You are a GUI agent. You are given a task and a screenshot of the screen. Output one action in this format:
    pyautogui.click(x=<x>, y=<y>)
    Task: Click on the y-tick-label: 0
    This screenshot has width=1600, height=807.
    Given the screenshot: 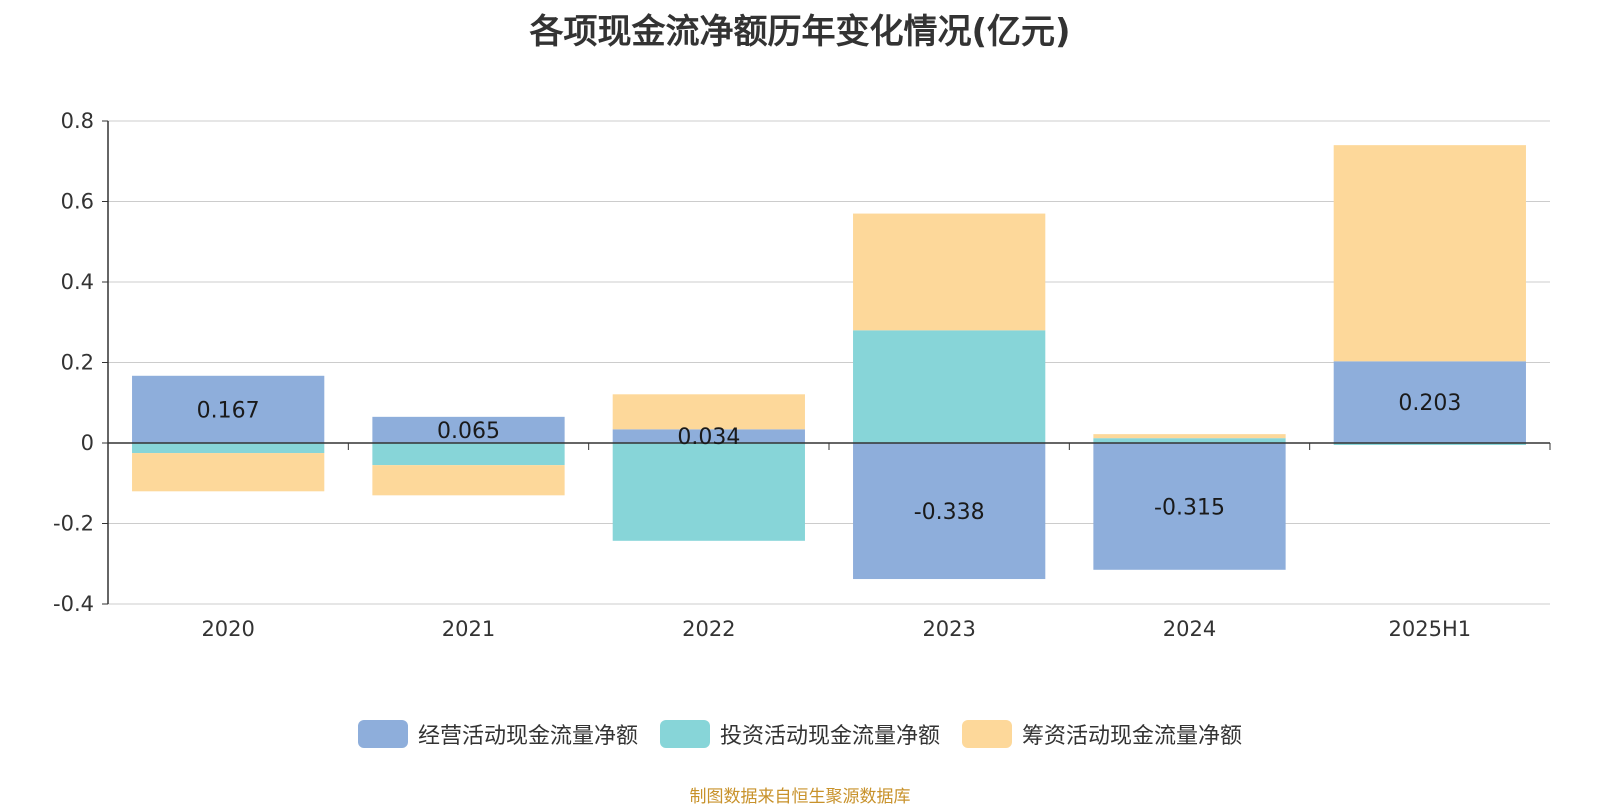 What is the action you would take?
    pyautogui.click(x=87, y=443)
    